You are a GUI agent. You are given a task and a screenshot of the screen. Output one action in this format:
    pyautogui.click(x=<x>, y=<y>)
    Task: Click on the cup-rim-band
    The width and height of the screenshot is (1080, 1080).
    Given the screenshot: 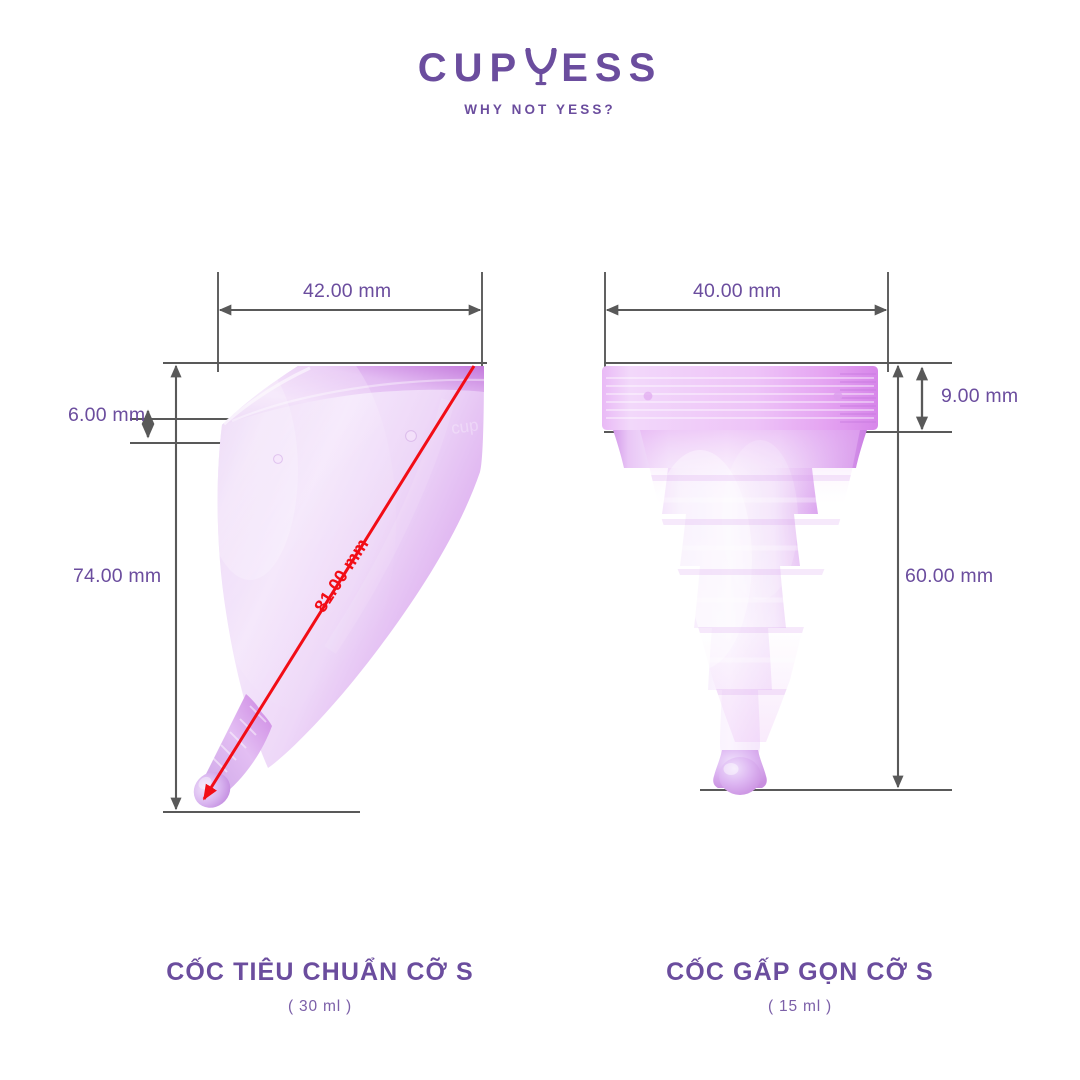 What is the action you would take?
    pyautogui.click(x=740, y=398)
    